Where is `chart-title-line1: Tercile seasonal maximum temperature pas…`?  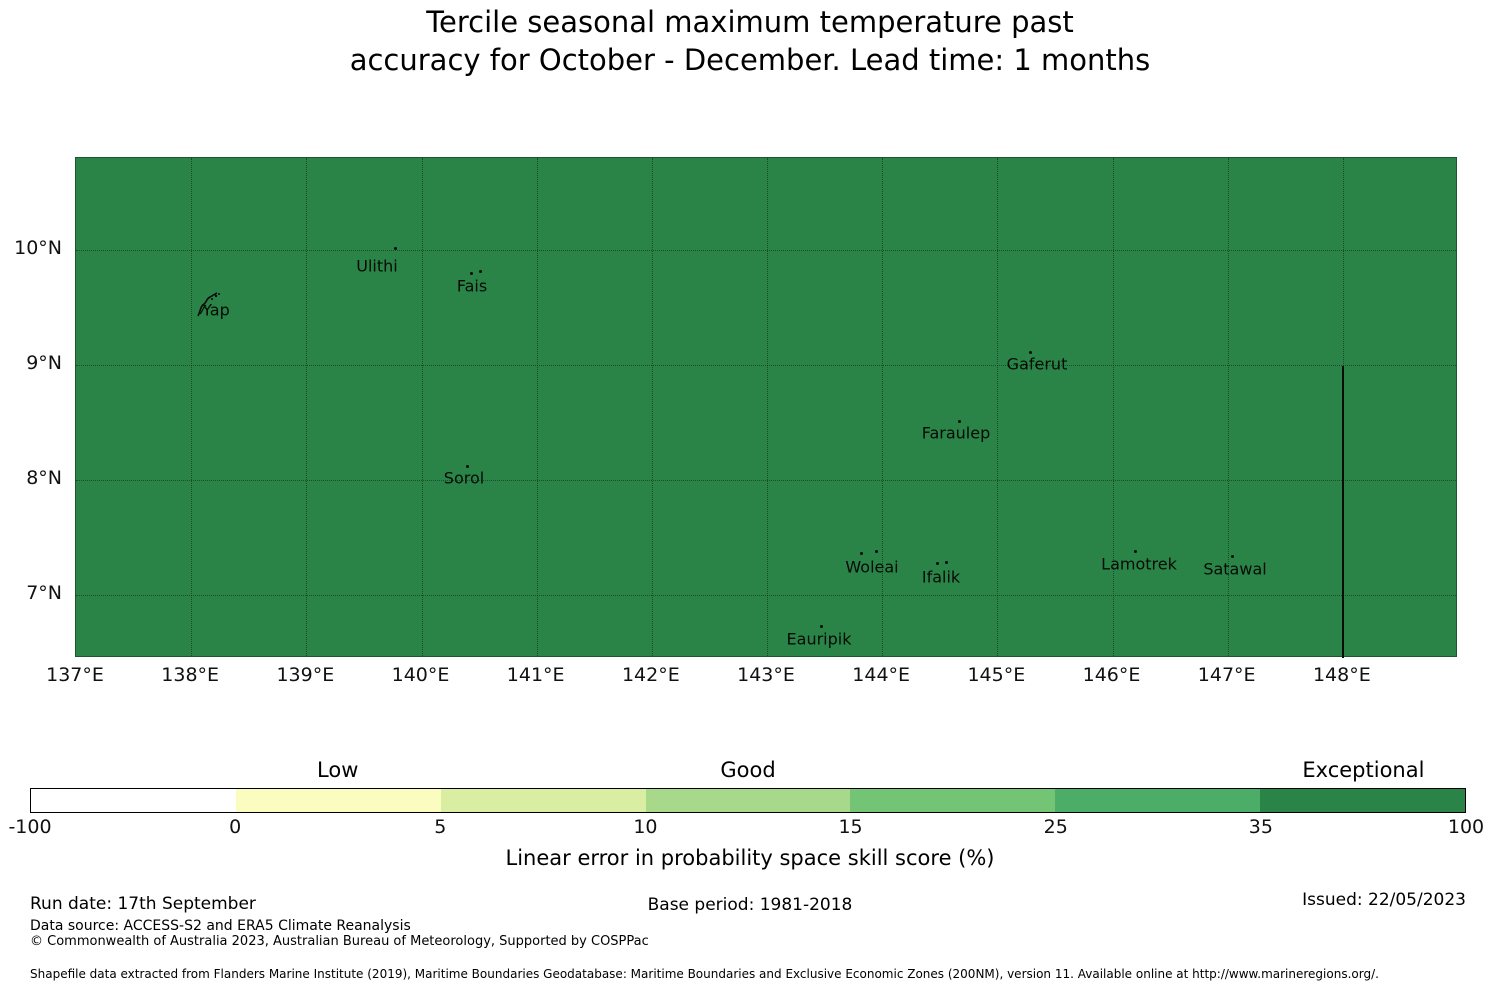 chart-title-line1: Tercile seasonal maximum temperature pas… is located at coordinates (750, 22).